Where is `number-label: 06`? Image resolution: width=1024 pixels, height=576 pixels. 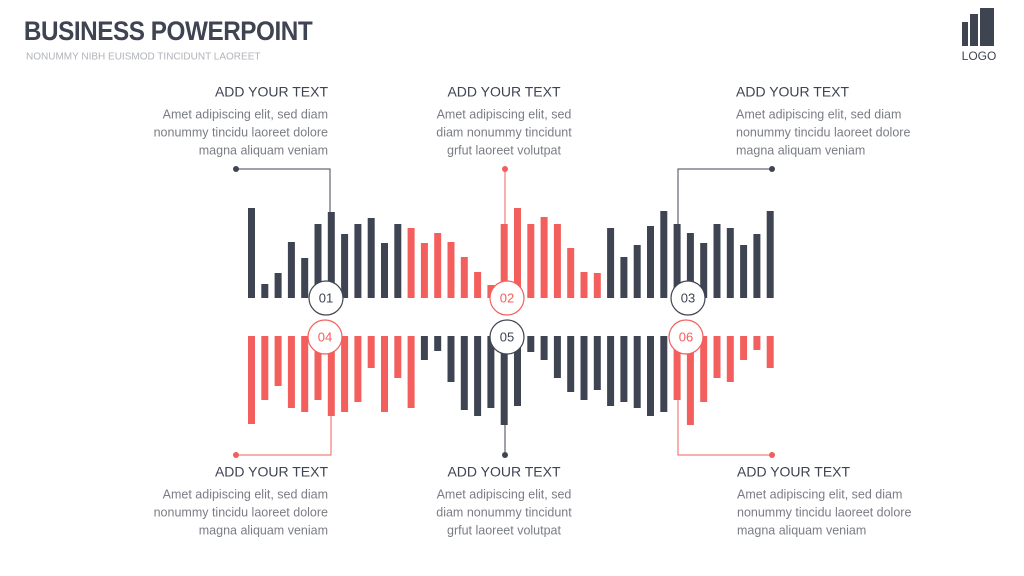
number-label: 06 is located at coordinates (686, 336).